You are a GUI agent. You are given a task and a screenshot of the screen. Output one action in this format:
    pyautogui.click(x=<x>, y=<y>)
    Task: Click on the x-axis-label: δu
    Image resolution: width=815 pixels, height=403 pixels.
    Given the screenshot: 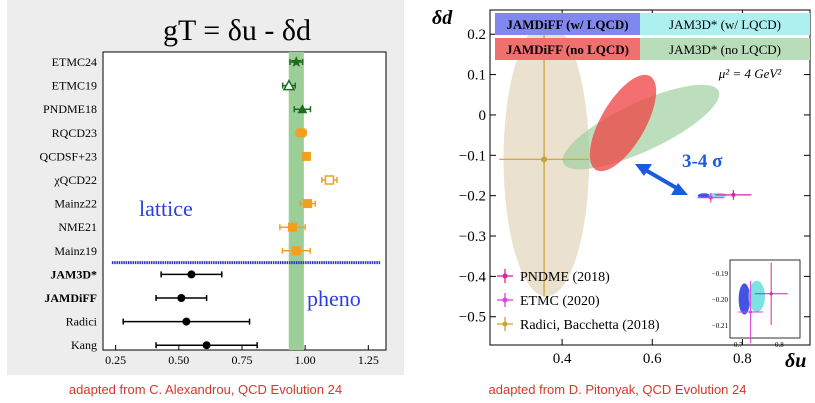 What is the action you would take?
    pyautogui.click(x=795, y=361)
    